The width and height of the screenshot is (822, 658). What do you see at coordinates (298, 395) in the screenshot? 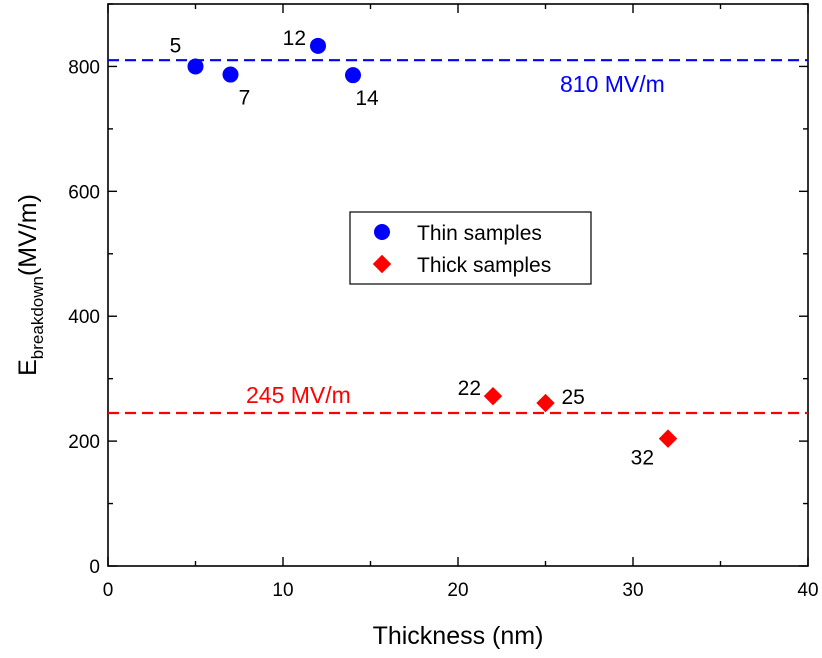
I see `reference-line-label: 245 MV/m` at bounding box center [298, 395].